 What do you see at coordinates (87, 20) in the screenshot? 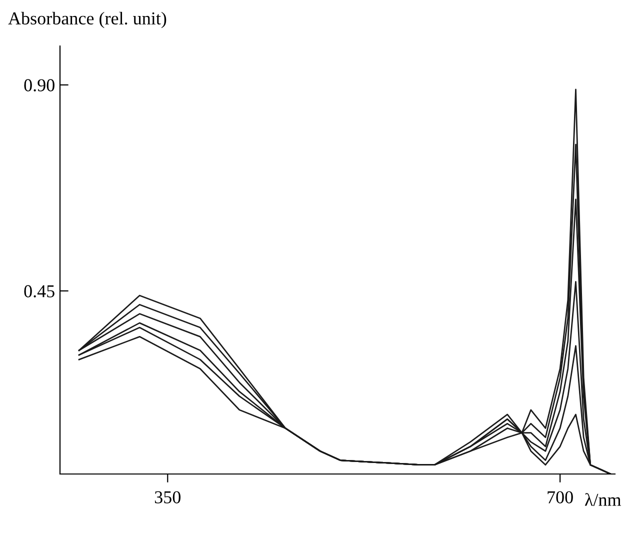
I see `y-axis-title: Absorbance (rel. unit)` at bounding box center [87, 20].